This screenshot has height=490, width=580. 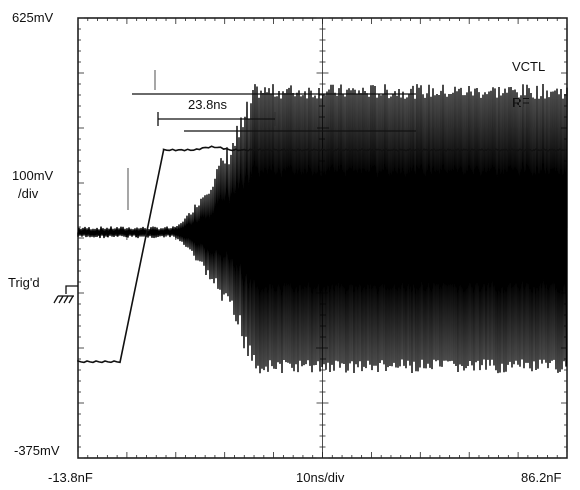 What do you see at coordinates (320, 477) in the screenshot?
I see `x-center-label: 10ns/div` at bounding box center [320, 477].